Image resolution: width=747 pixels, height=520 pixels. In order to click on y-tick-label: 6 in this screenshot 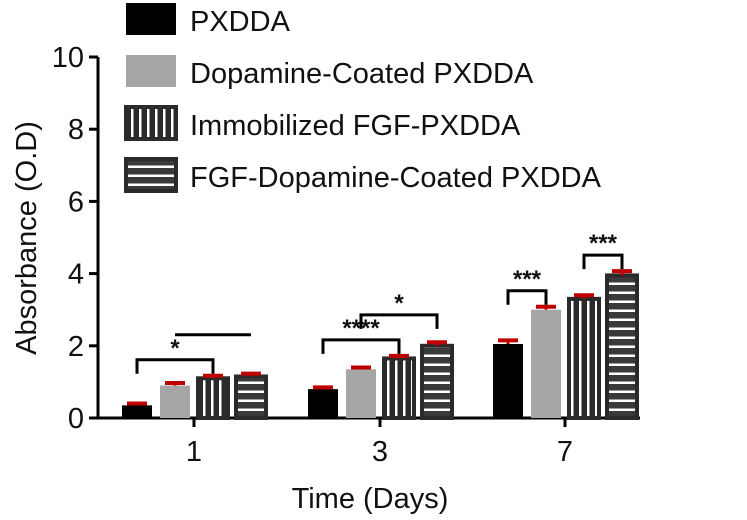, I will do `click(76, 202)`.